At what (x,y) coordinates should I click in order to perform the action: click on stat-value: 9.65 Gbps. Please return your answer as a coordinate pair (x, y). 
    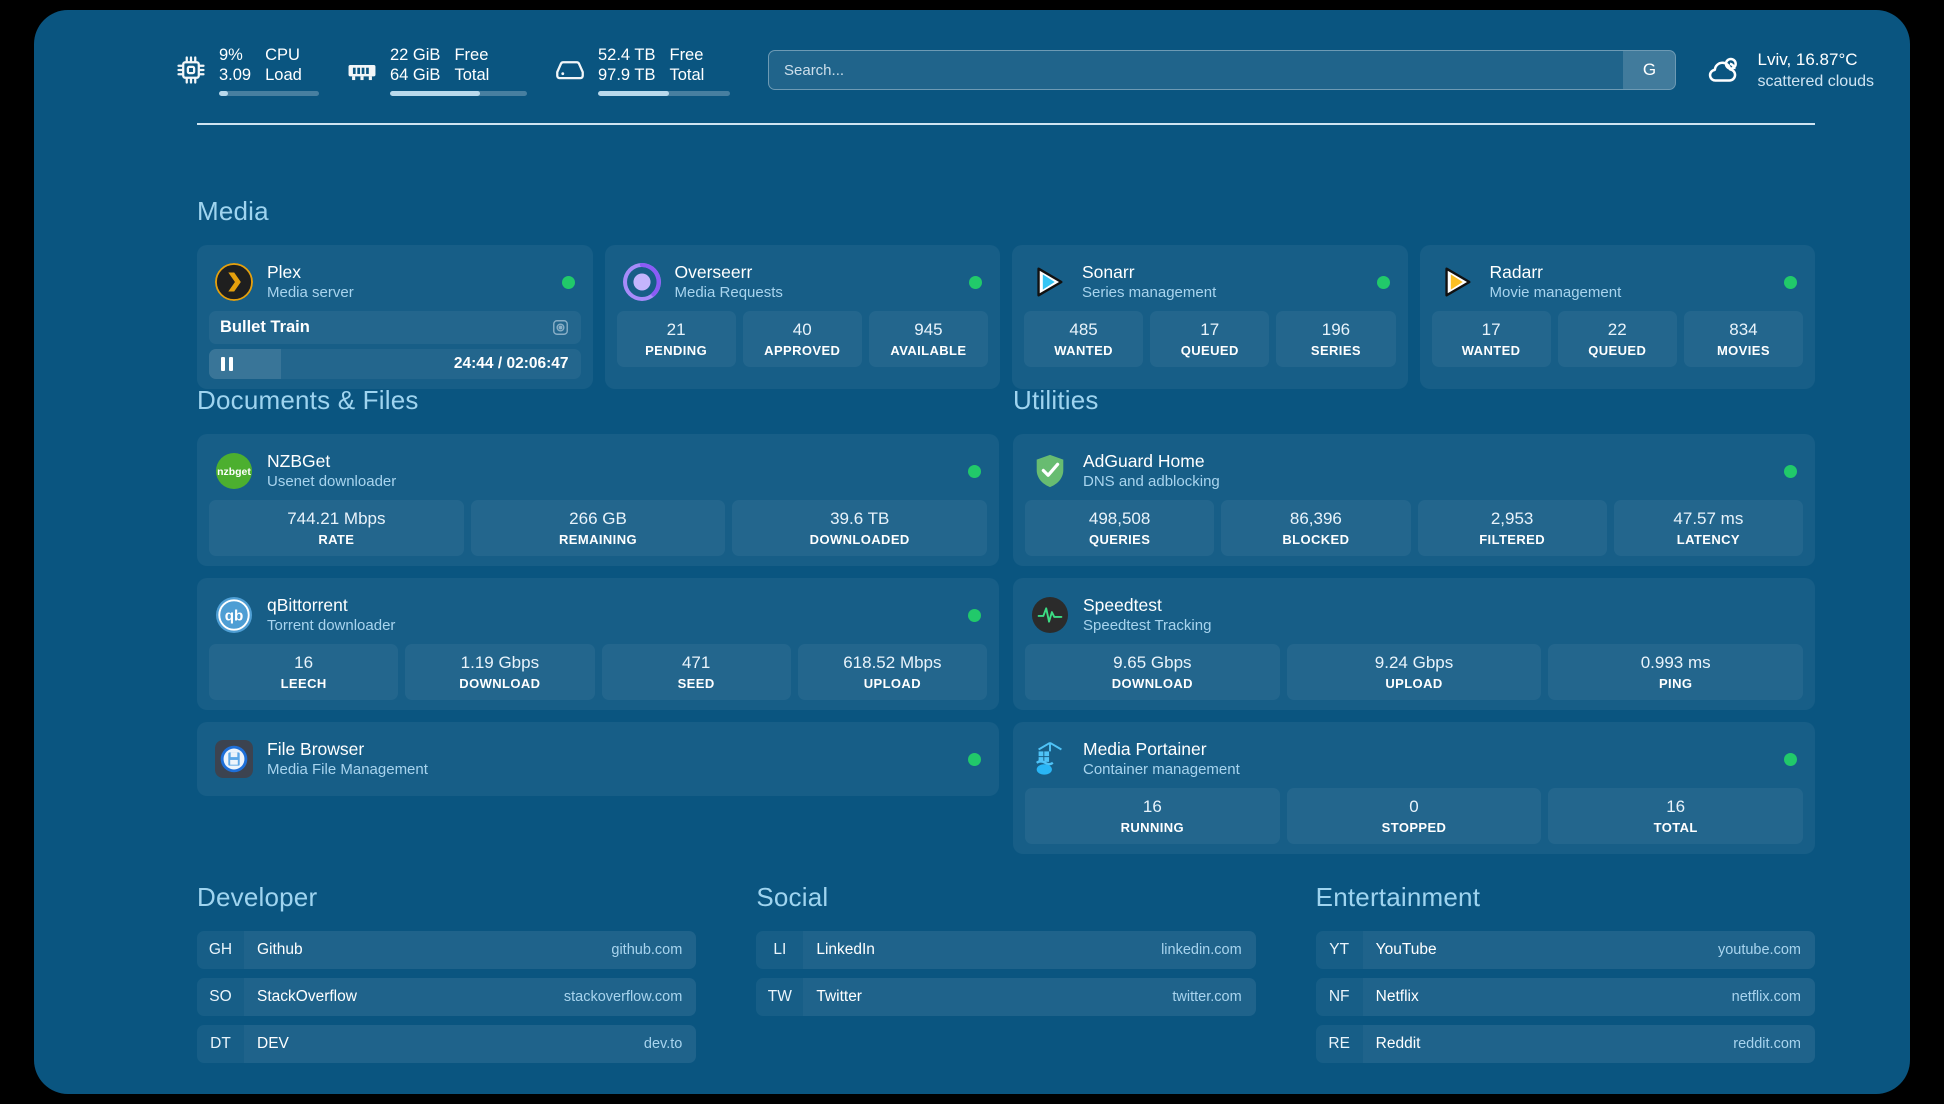
    Looking at the image, I should click on (1152, 662).